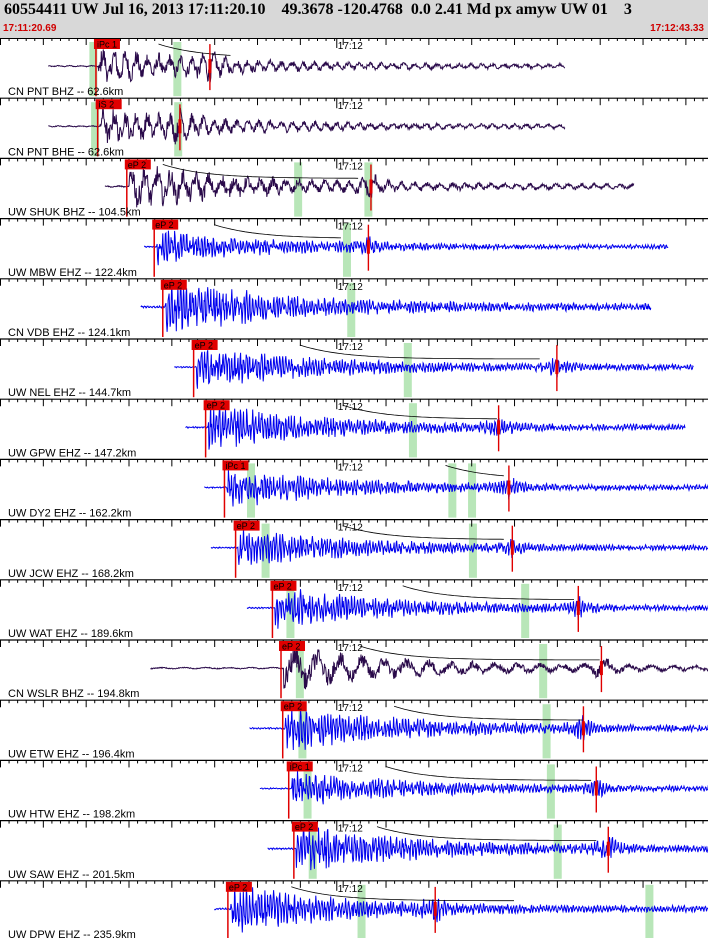 This screenshot has width=708, height=938. I want to click on station-label: UW DPW EHZ -- 235.9km, so click(72, 933).